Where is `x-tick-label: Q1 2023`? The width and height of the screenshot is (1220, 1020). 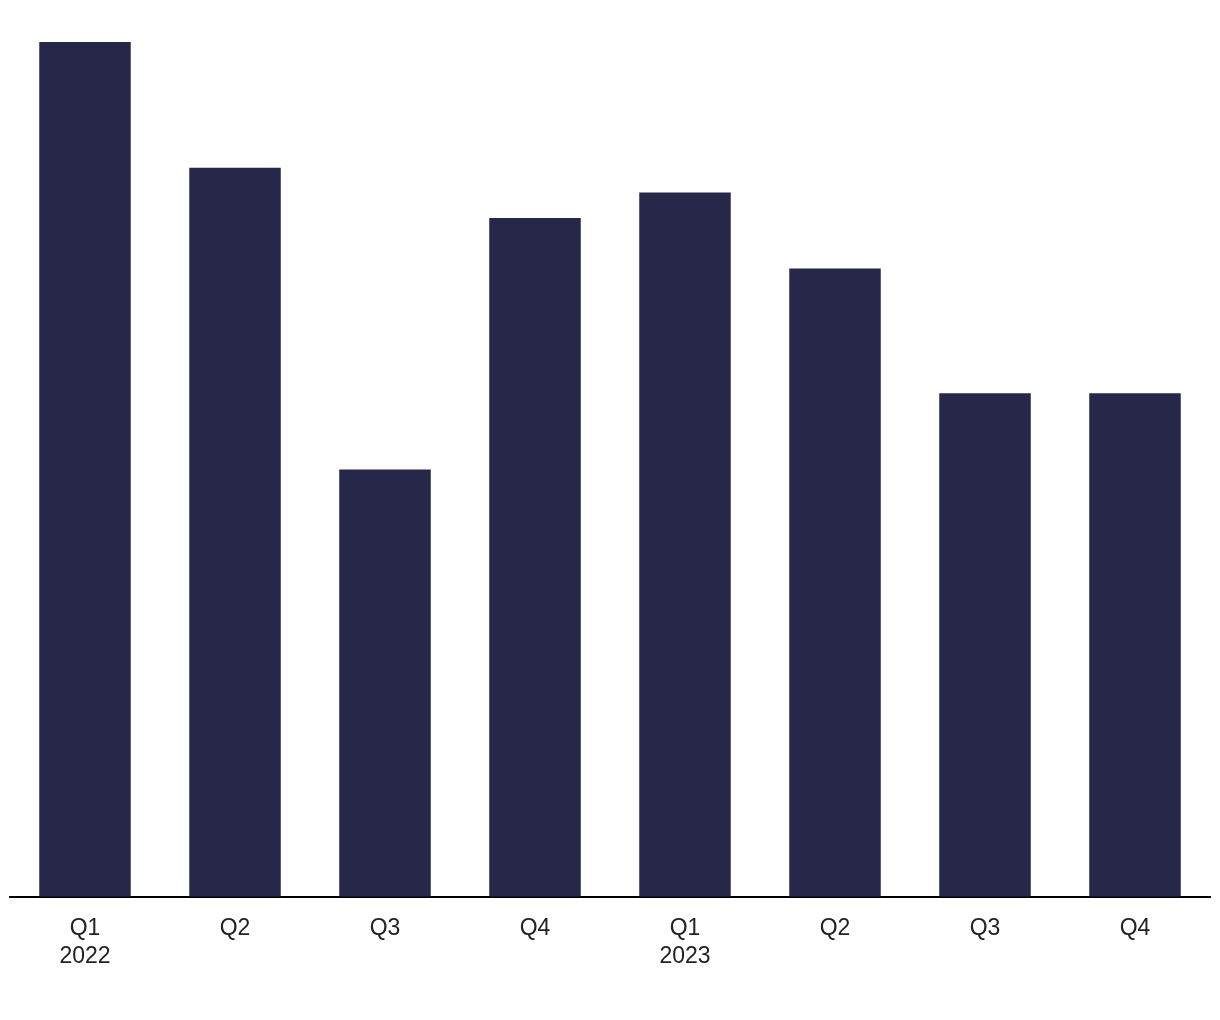 x-tick-label: Q1 2023 is located at coordinates (685, 940).